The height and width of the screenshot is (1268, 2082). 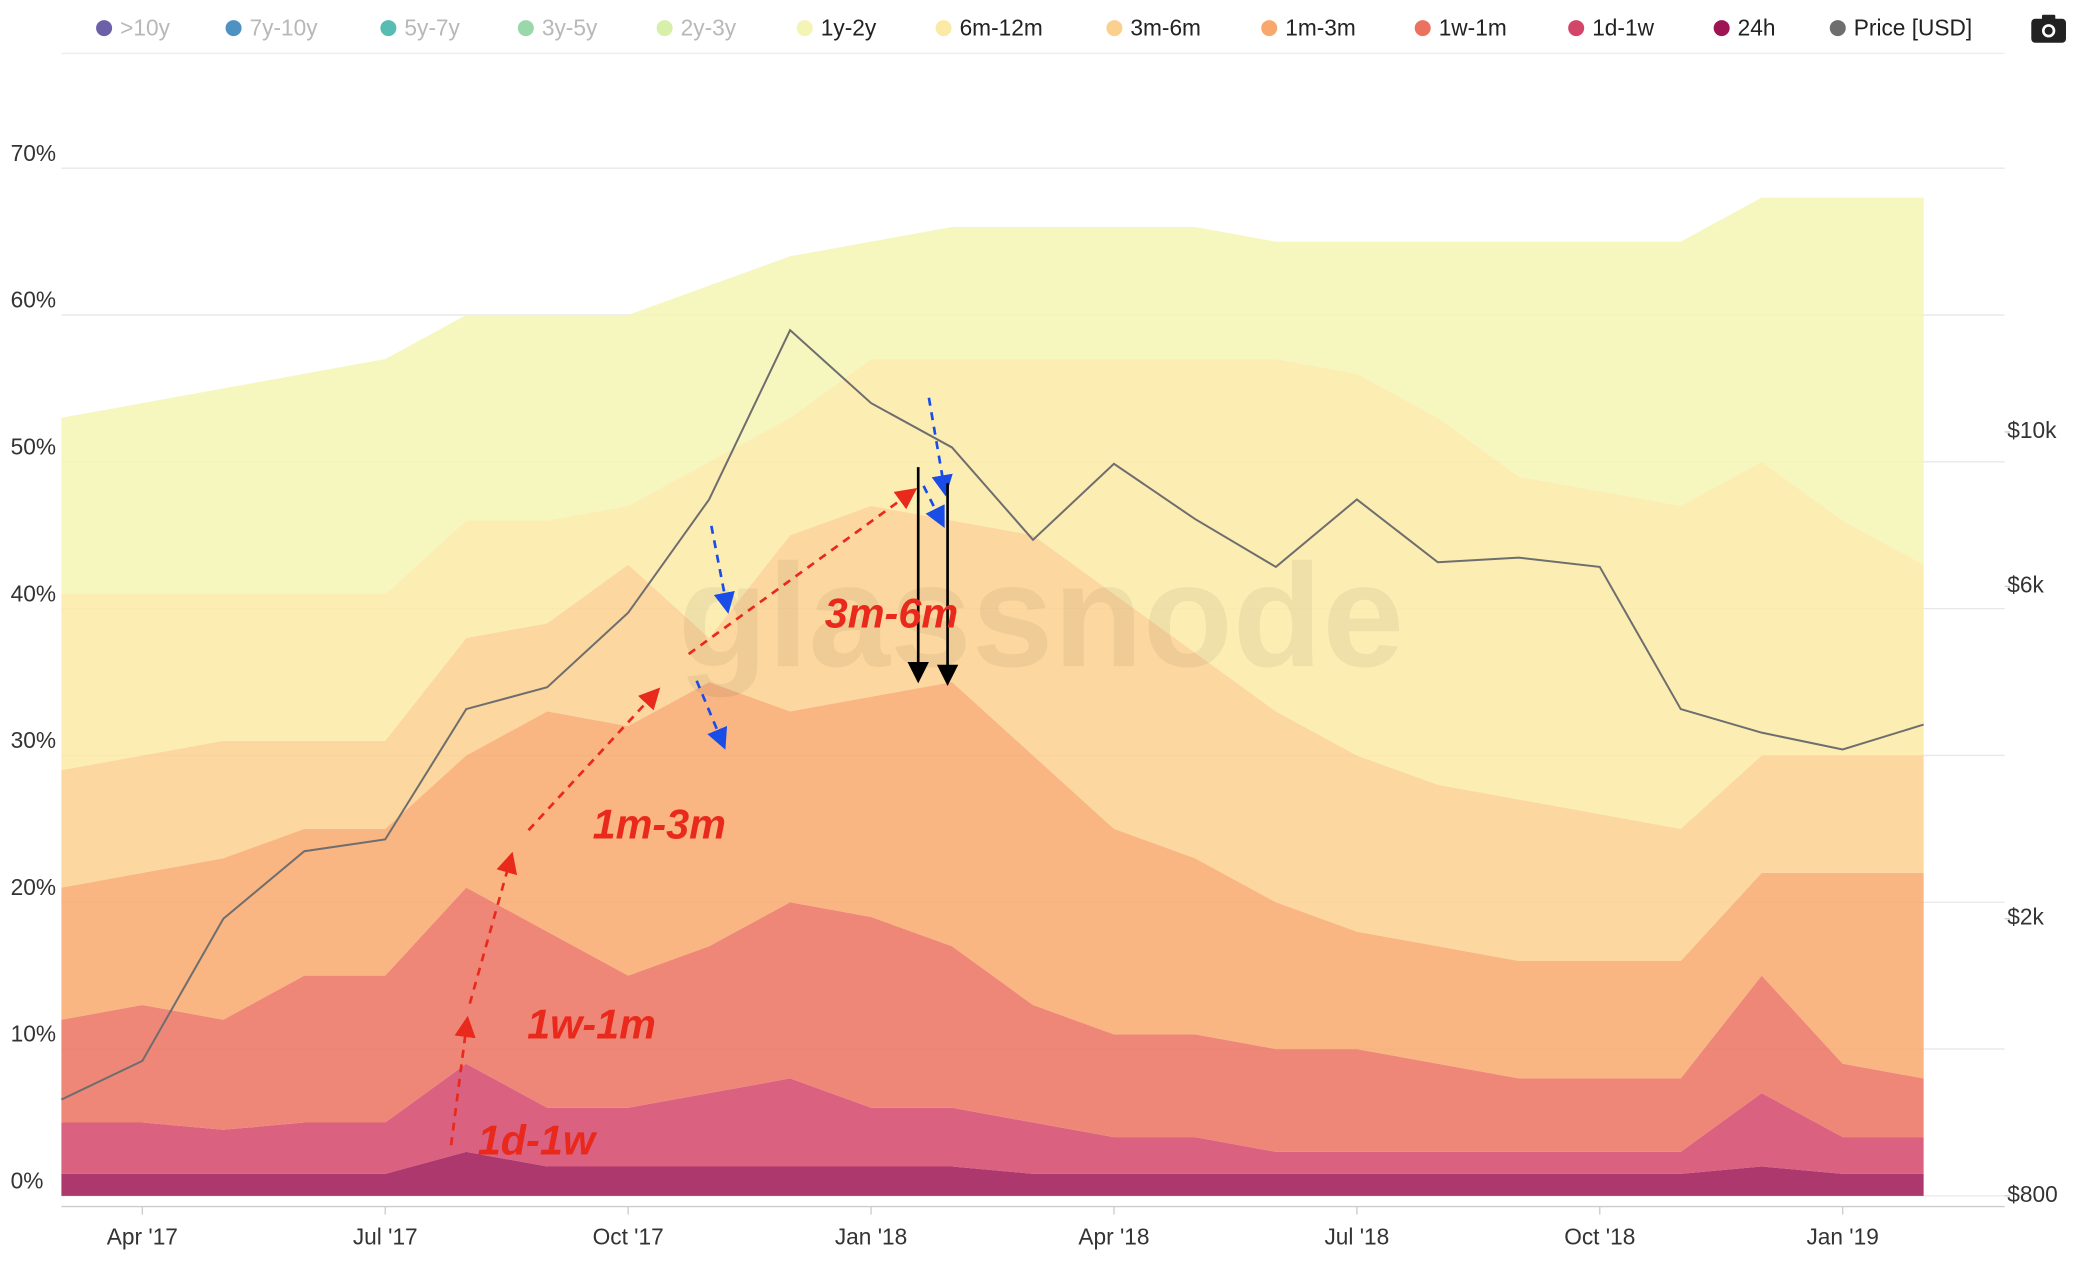 What do you see at coordinates (33, 153) in the screenshot?
I see `y-tick-label: 70%` at bounding box center [33, 153].